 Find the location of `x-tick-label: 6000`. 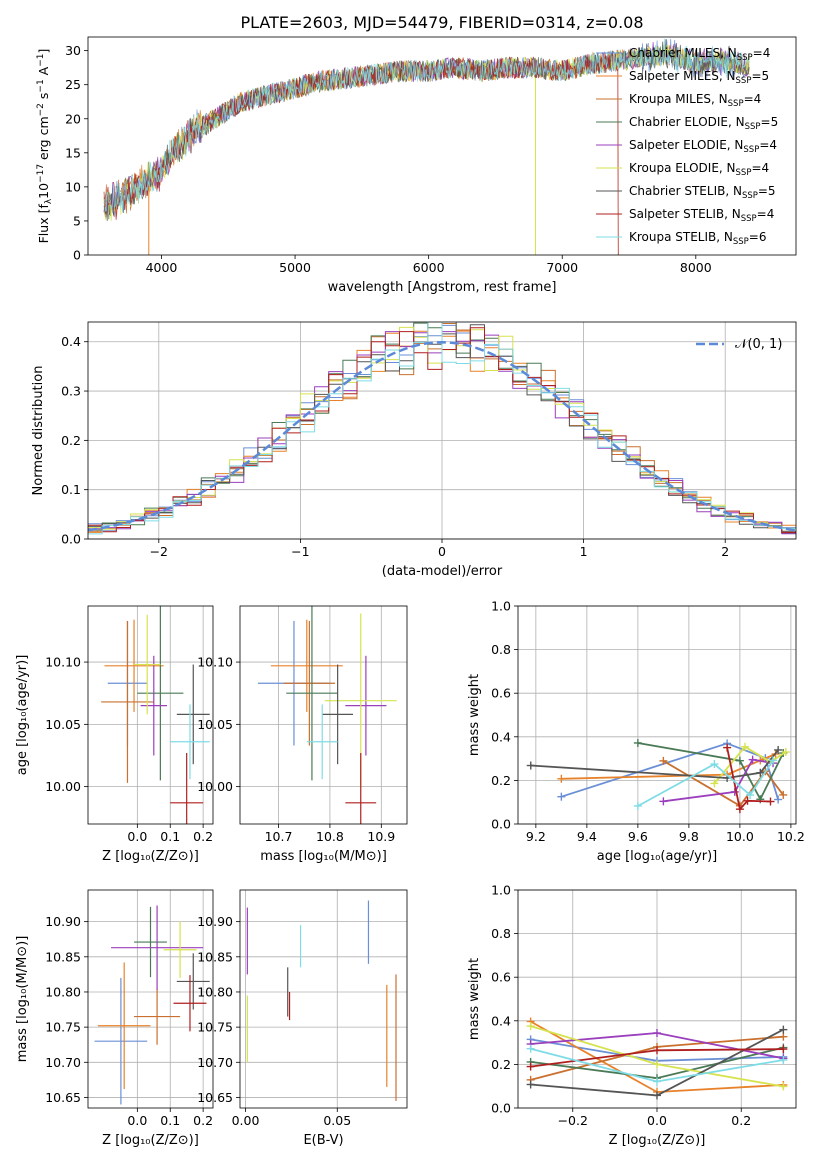

x-tick-label: 6000 is located at coordinates (429, 267).